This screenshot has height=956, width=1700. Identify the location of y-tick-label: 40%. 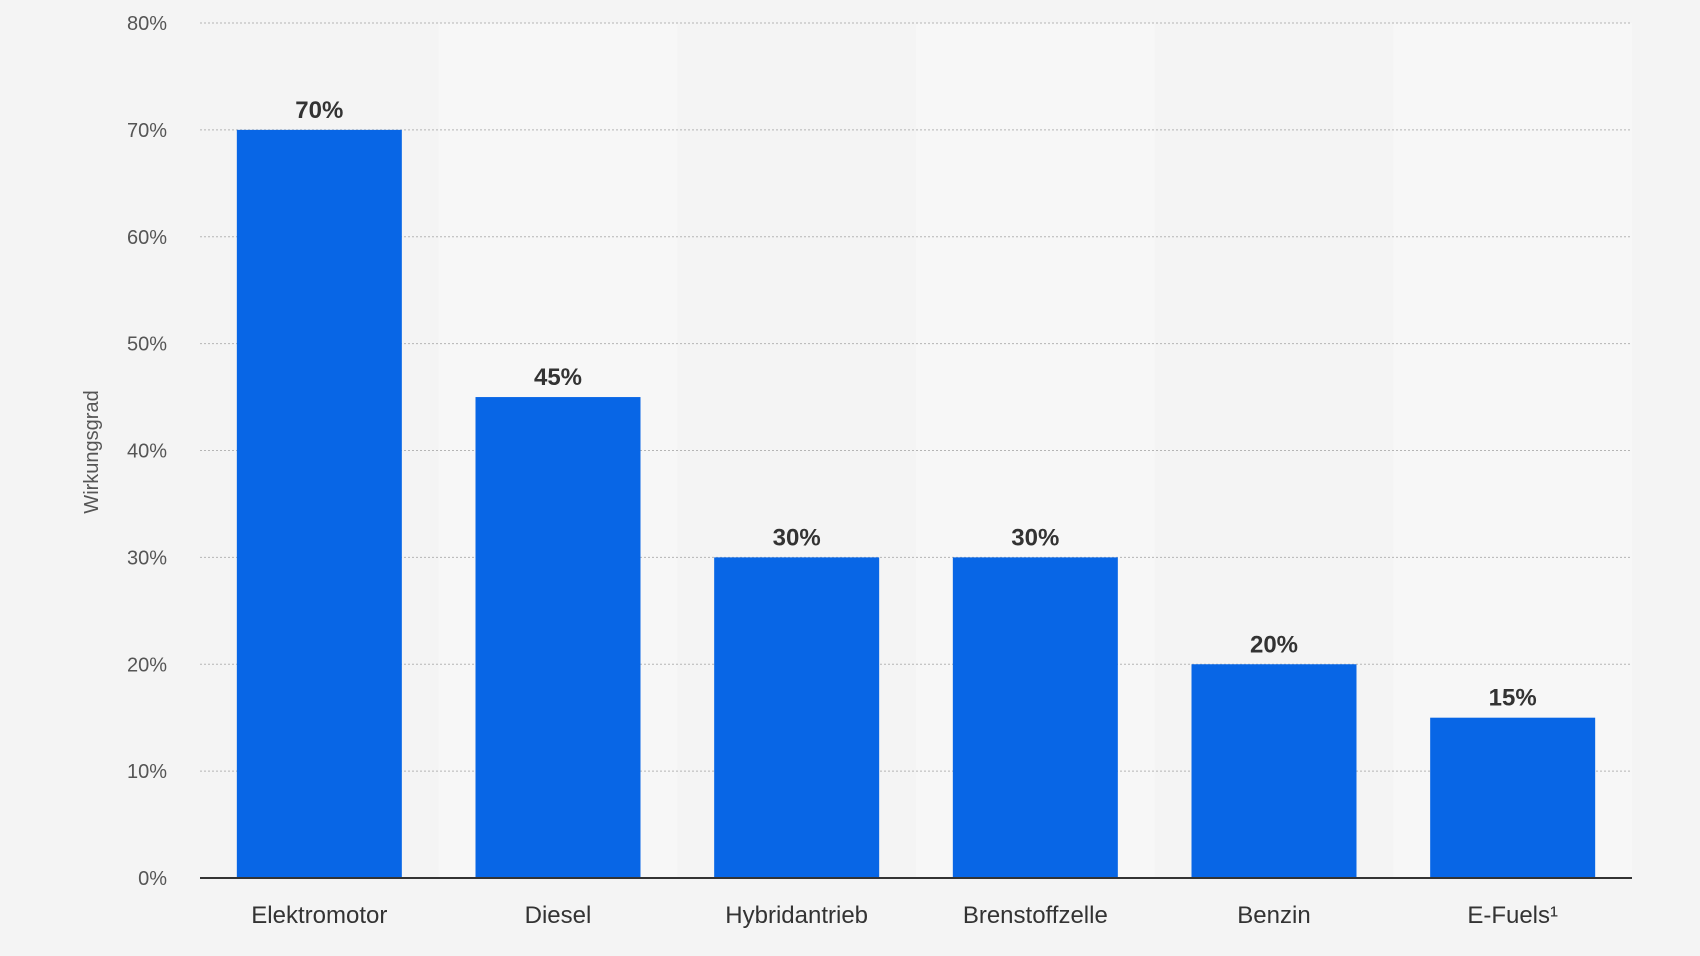
(147, 452).